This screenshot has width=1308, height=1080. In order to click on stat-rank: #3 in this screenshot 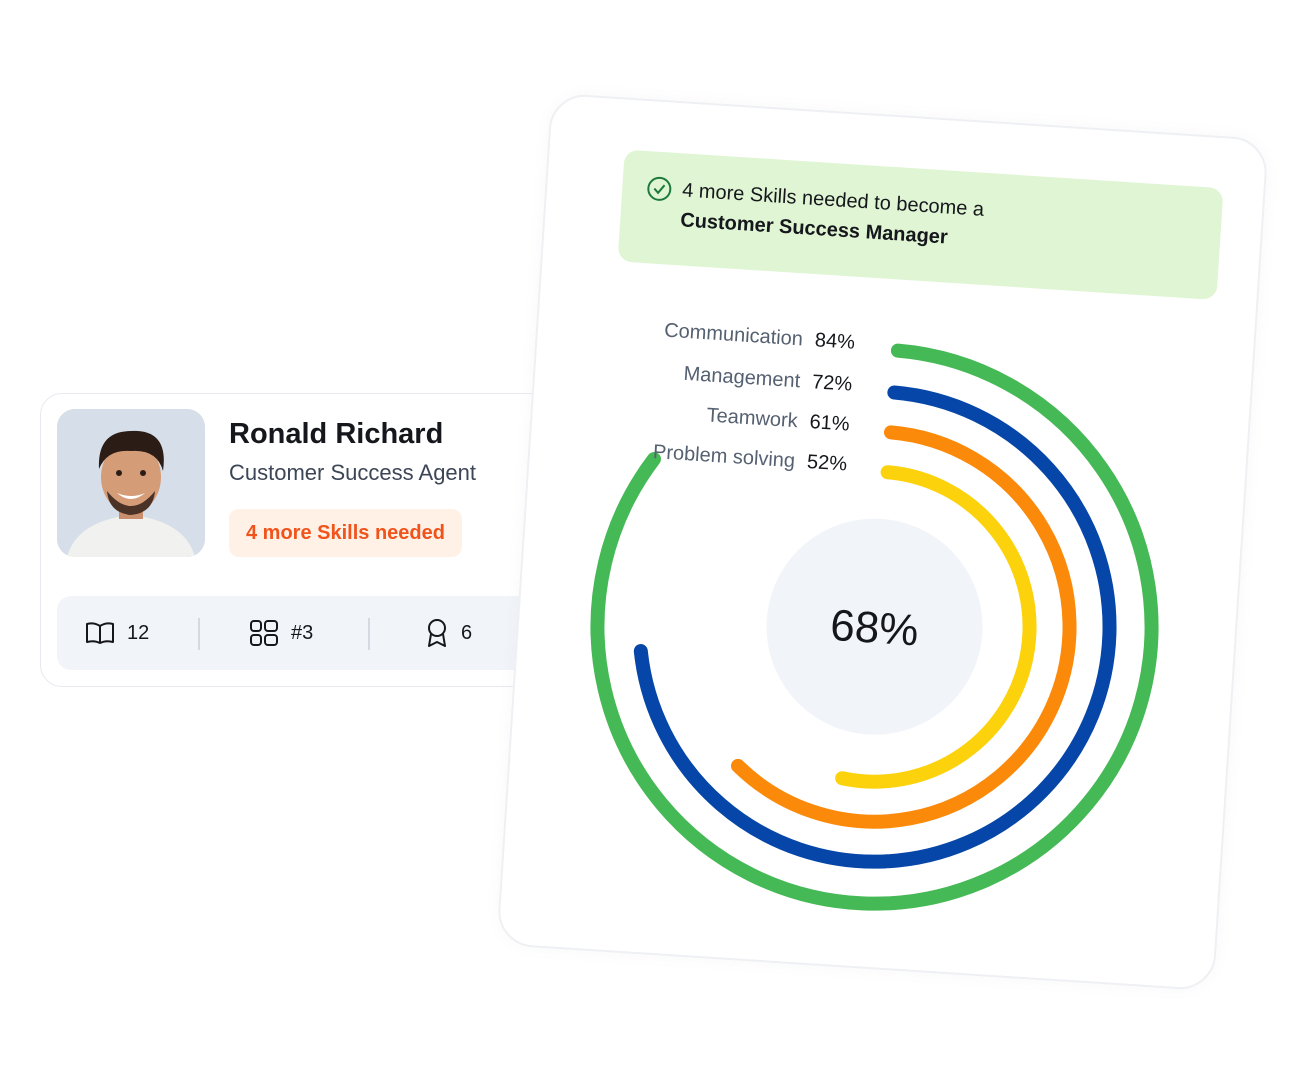, I will do `click(281, 633)`.